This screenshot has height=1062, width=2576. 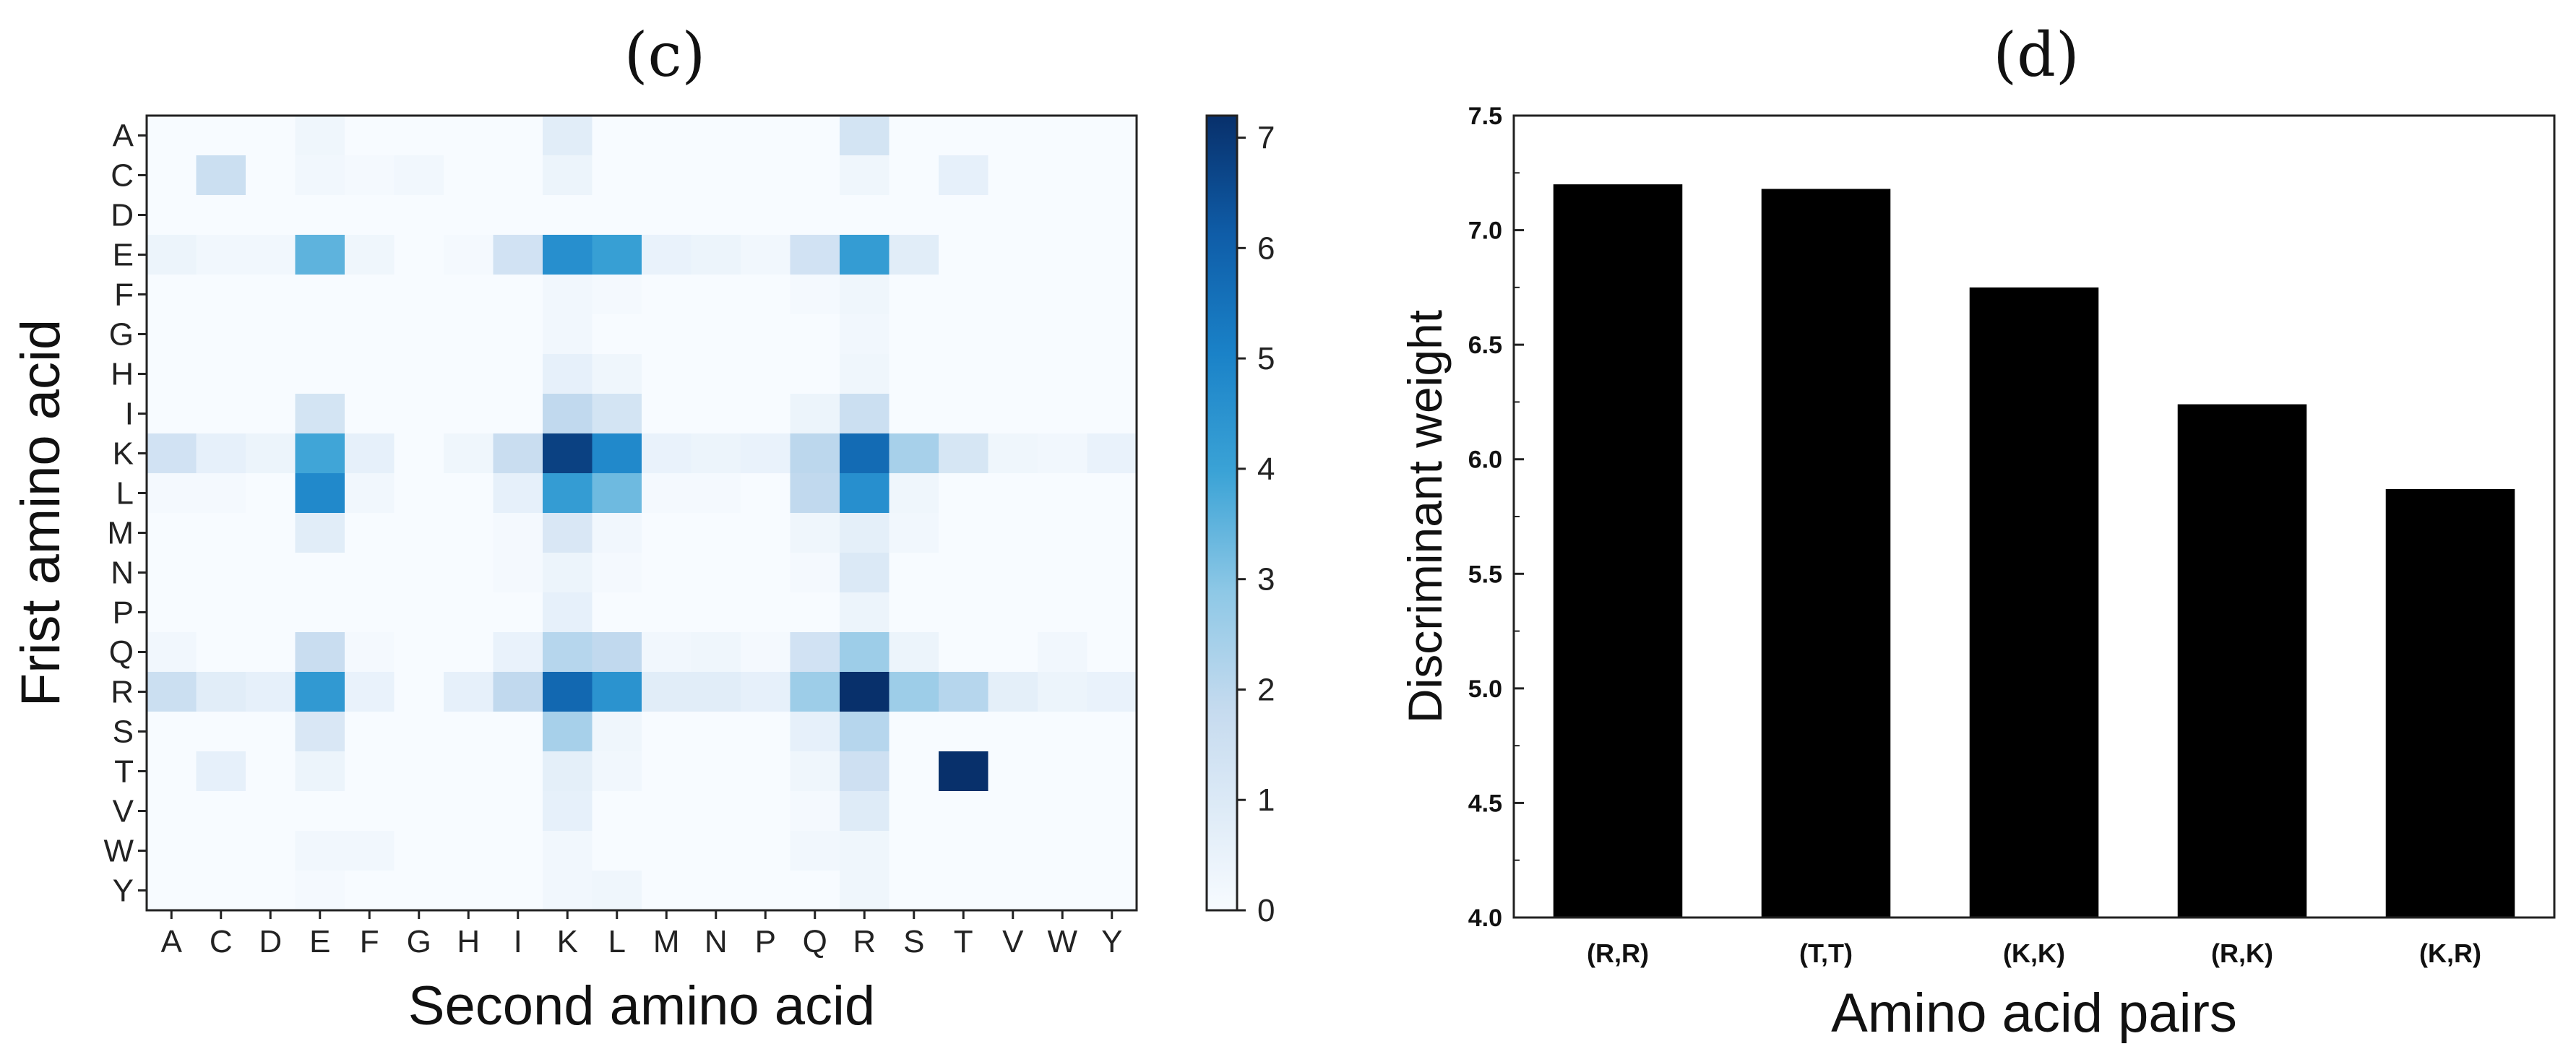 What do you see at coordinates (567, 941) in the screenshot?
I see `heatmap-x-tick-label: K` at bounding box center [567, 941].